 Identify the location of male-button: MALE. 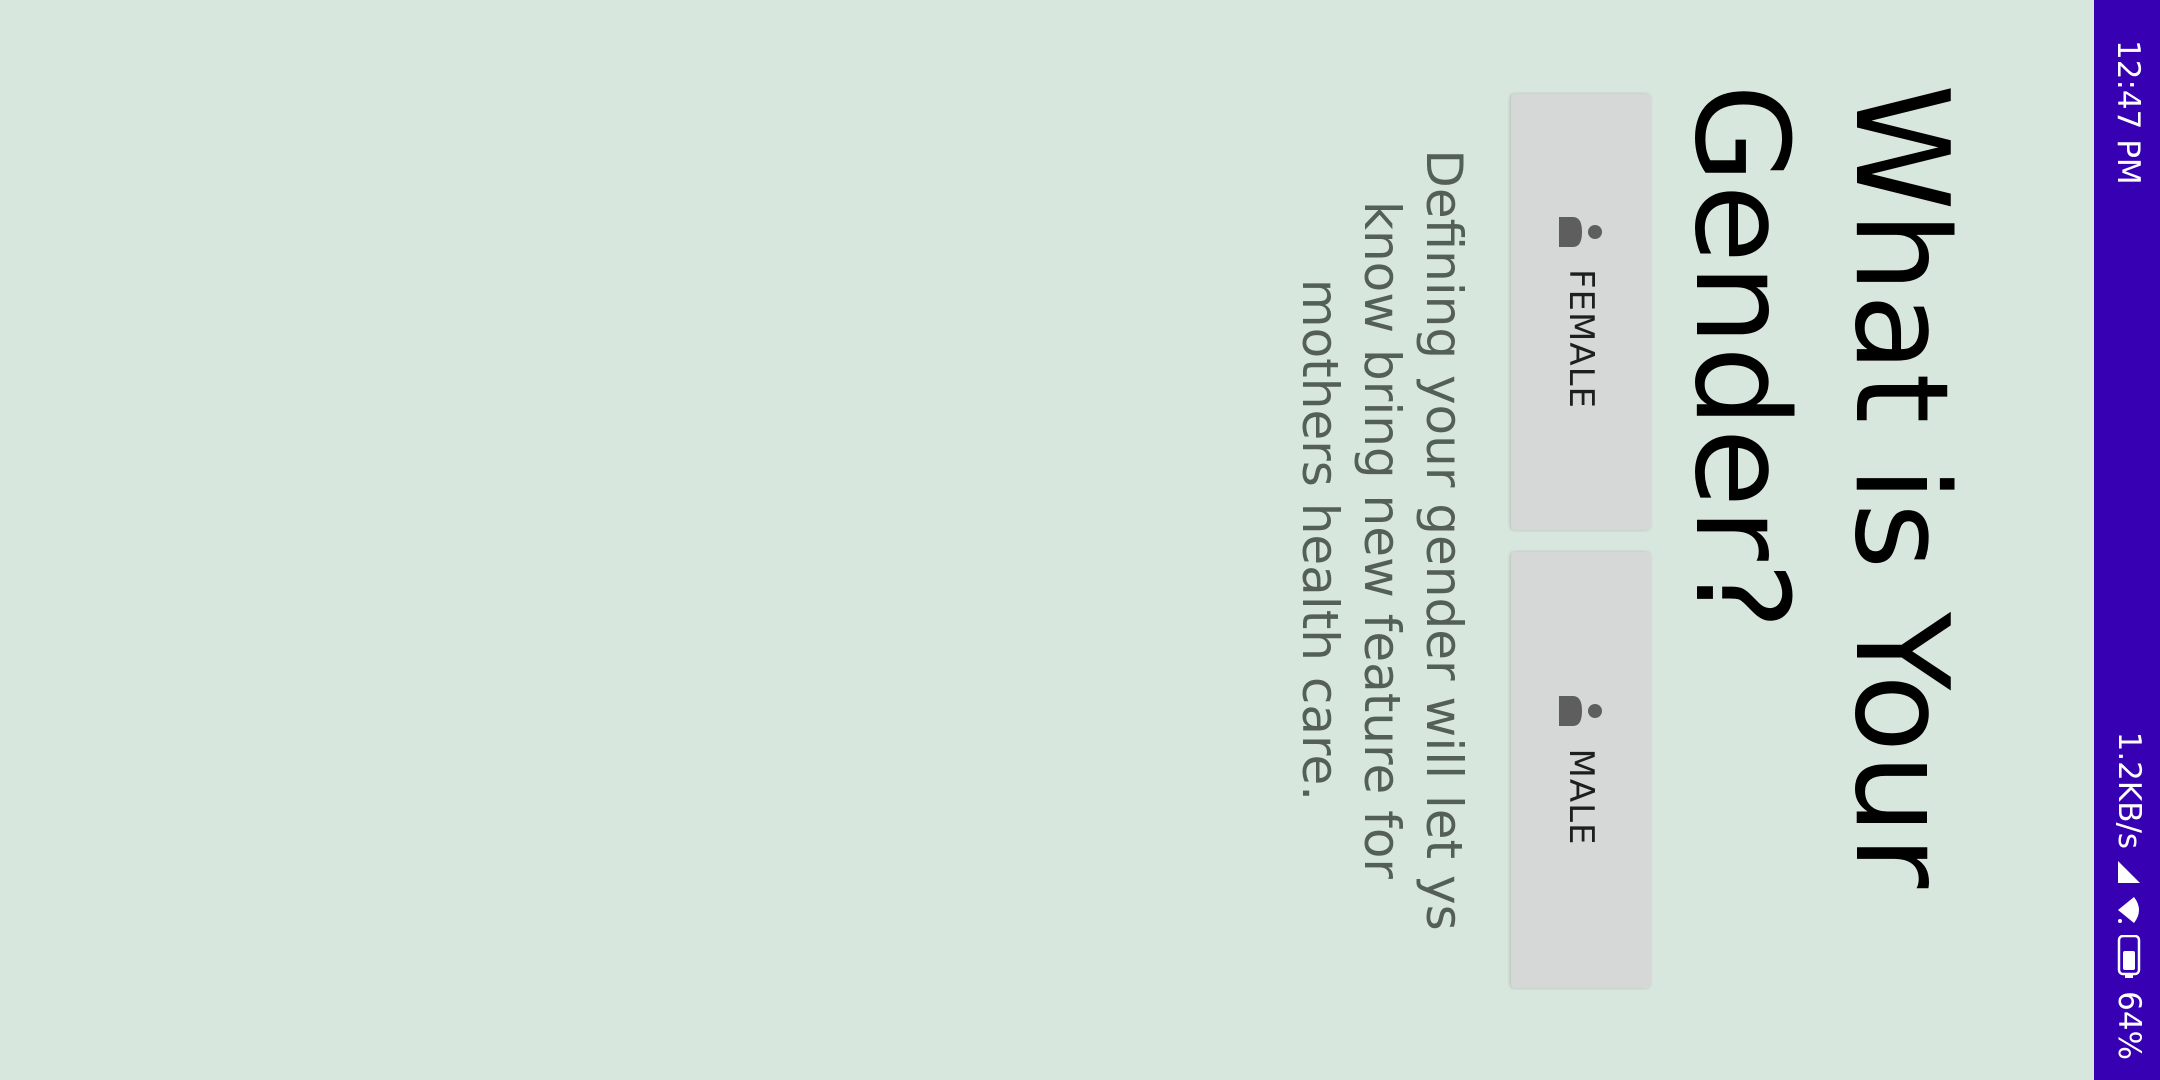
(1581, 770).